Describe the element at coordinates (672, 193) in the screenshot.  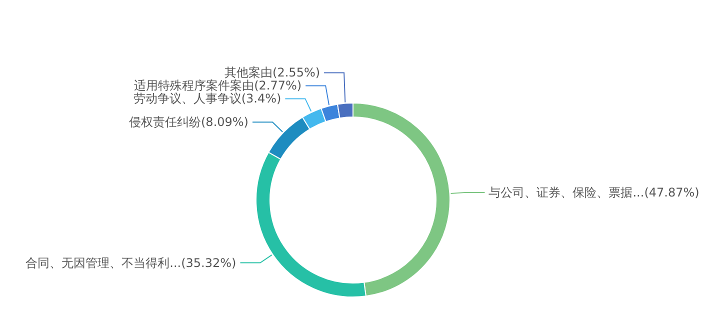
I see `data-label: (47.87%)` at that location.